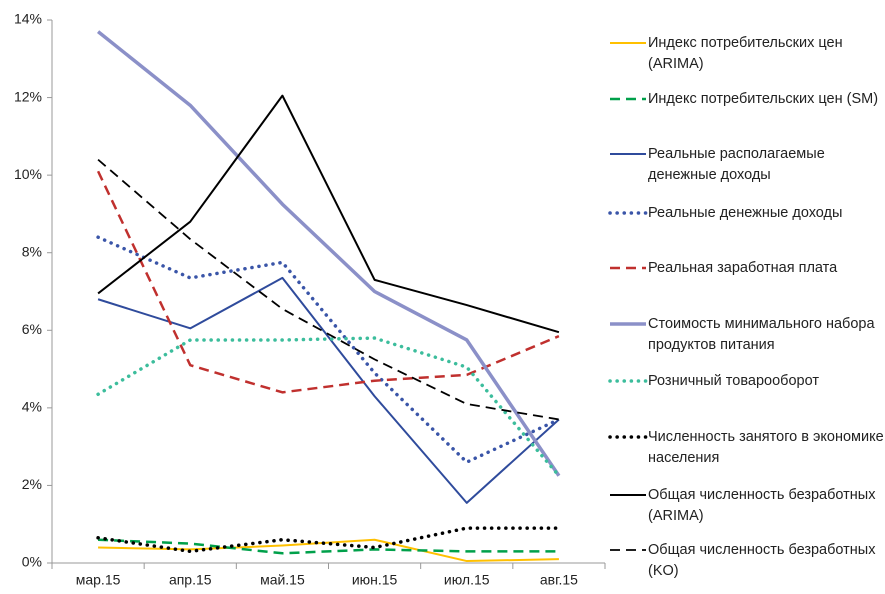  What do you see at coordinates (98, 580) in the screenshot?
I see `x-tick-label: мар.15` at bounding box center [98, 580].